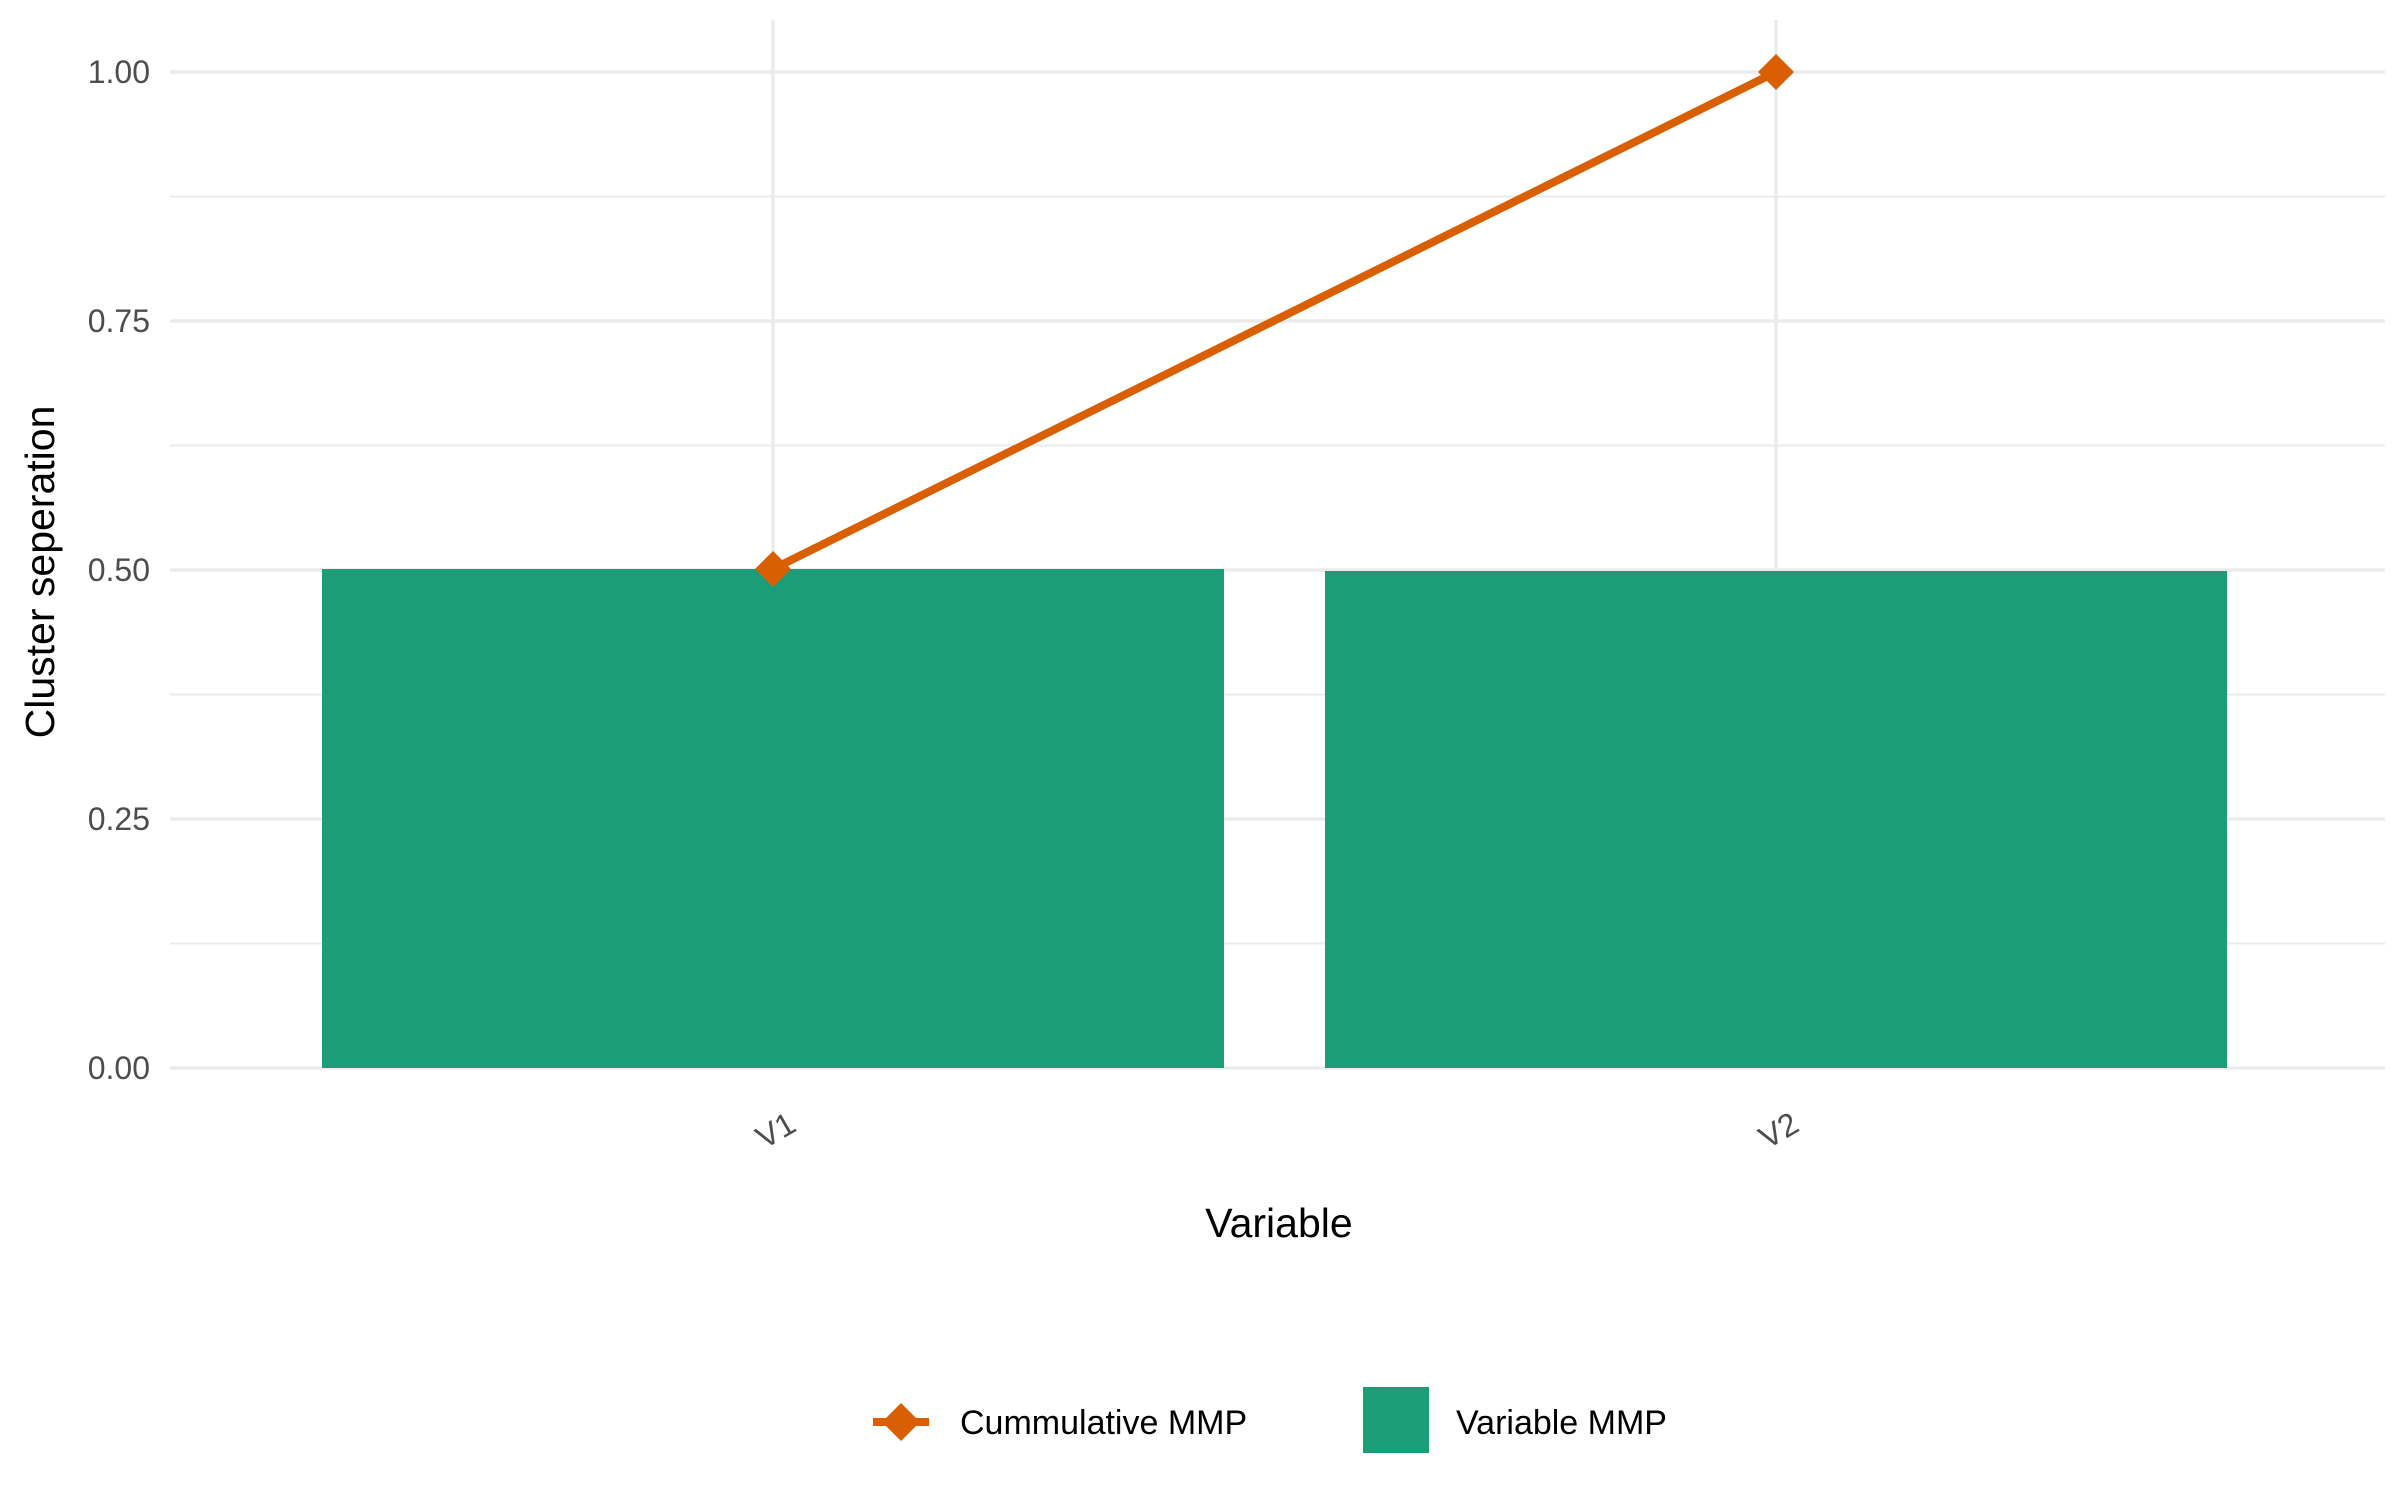 Image resolution: width=2399 pixels, height=1499 pixels. I want to click on y-axis-ticks: 0.00 0.25 0.50 0.75 1.00, so click(119, 570).